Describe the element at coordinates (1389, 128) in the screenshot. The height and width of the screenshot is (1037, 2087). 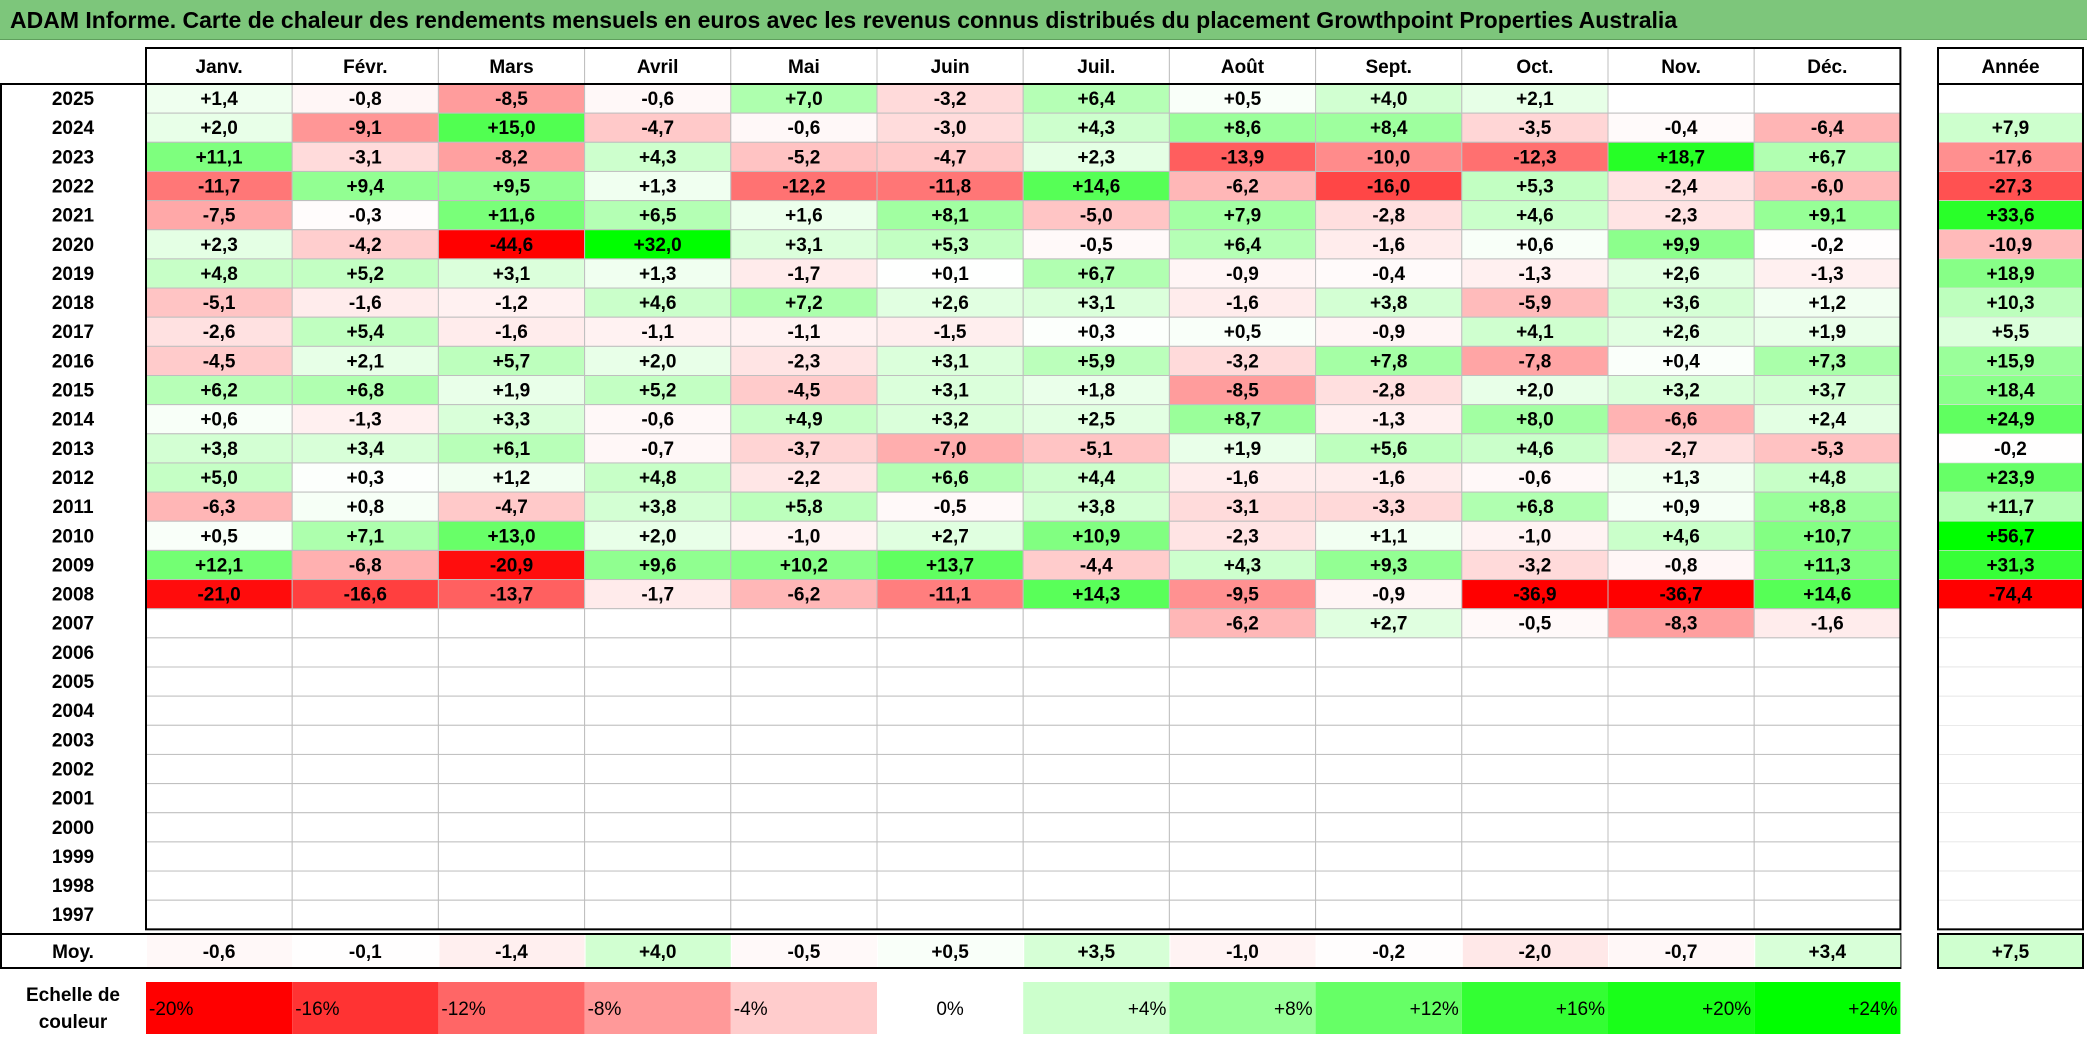
I see `cell-value: +8,4` at that location.